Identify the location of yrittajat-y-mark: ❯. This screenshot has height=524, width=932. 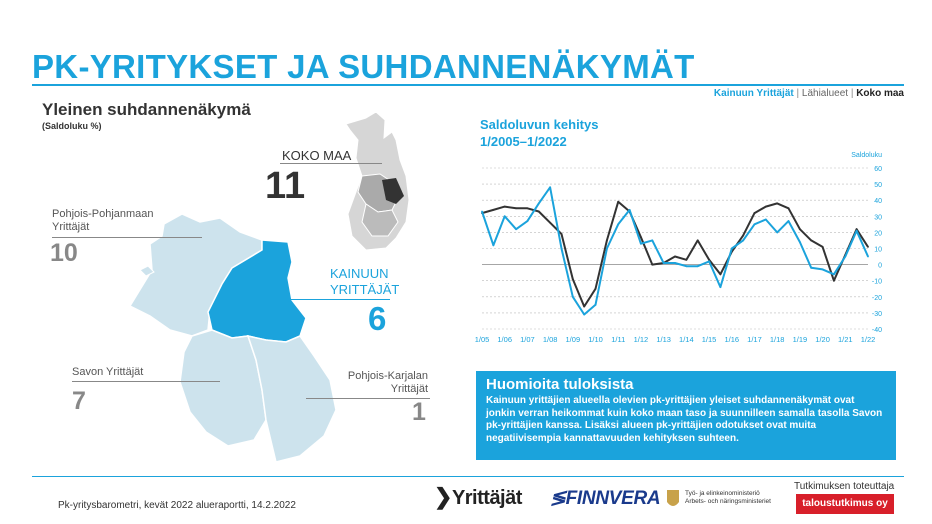
(443, 496).